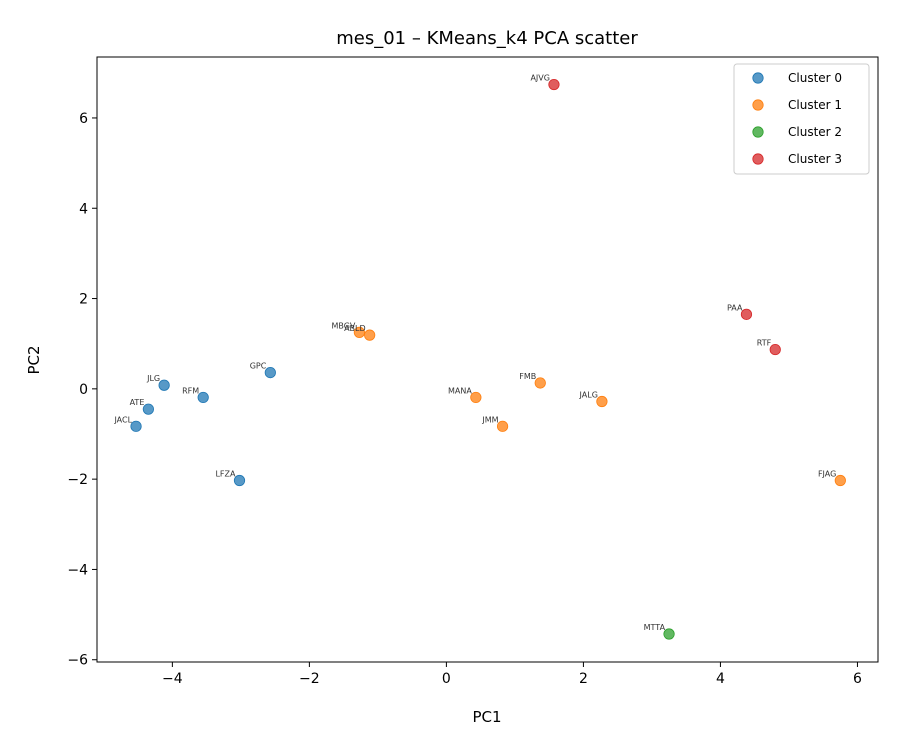 Image resolution: width=900 pixels, height=750 pixels. I want to click on legend-label: Cluster 2, so click(815, 132).